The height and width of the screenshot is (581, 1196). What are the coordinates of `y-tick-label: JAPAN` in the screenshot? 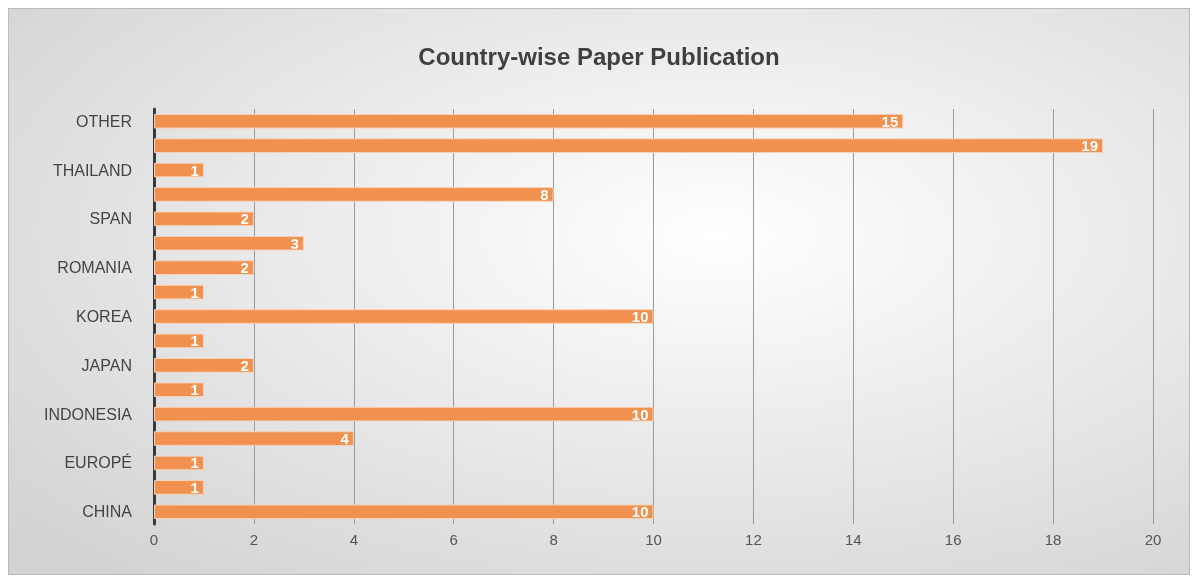 It's located at (106, 365).